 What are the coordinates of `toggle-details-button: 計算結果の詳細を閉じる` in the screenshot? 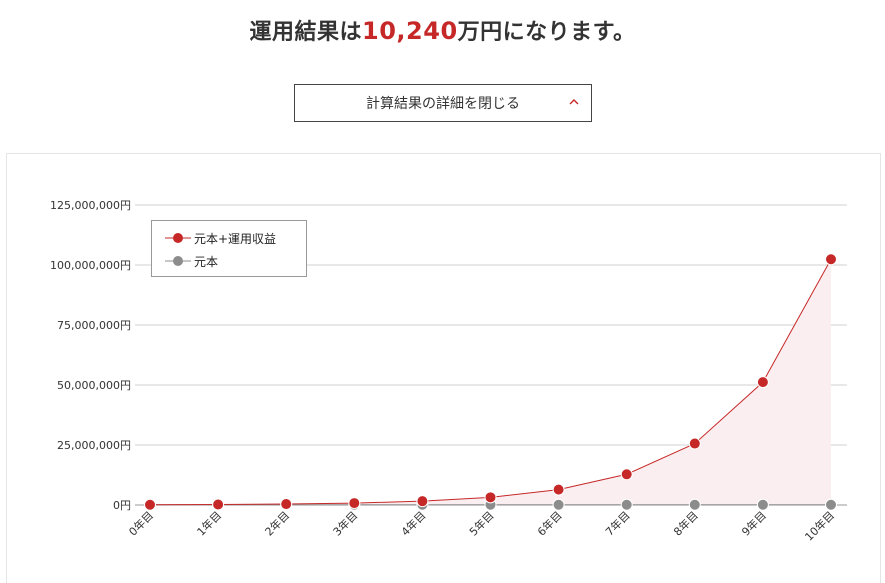 It's located at (443, 103).